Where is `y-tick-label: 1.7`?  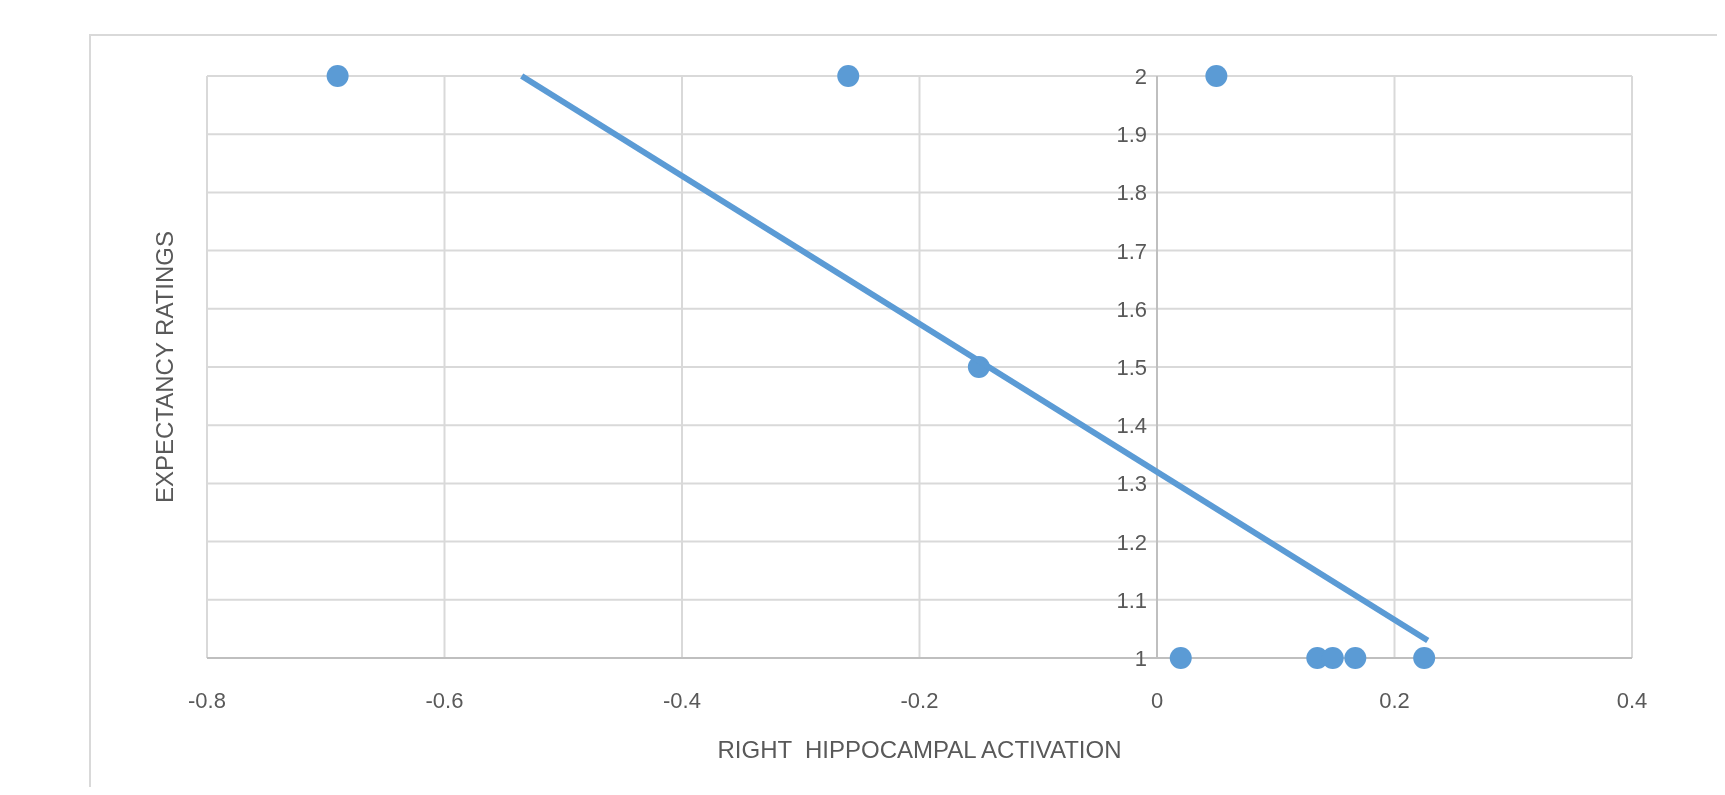
y-tick-label: 1.7 is located at coordinates (1131, 251).